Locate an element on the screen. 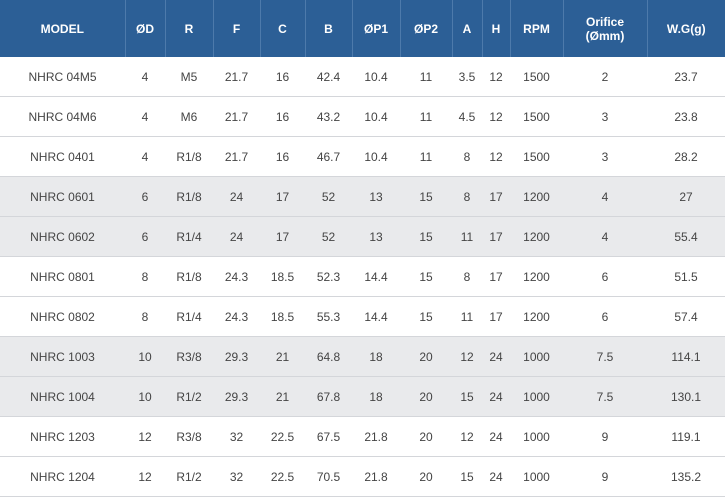 Image resolution: width=725 pixels, height=497 pixels. table-cell: 67.8 is located at coordinates (328, 396).